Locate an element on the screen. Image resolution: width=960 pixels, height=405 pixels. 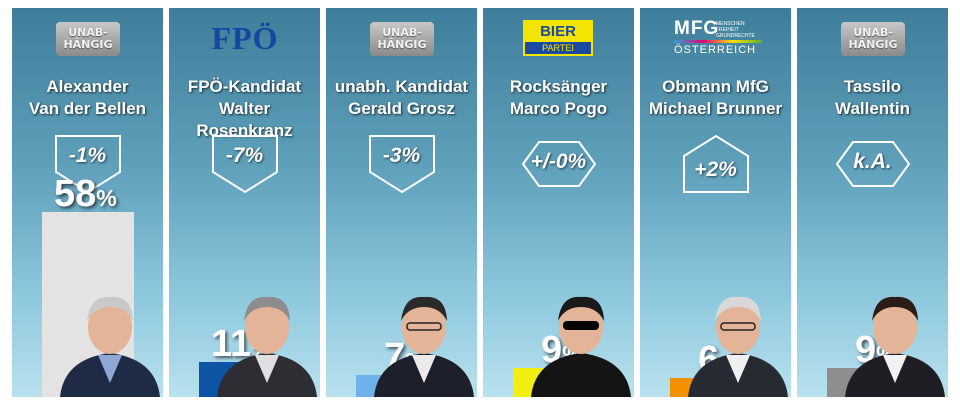
mfg-logo: MFG MENSCHEN FREIHEIT GRUNDRECHTE ÖSTERREICH is located at coordinates (720, 38).